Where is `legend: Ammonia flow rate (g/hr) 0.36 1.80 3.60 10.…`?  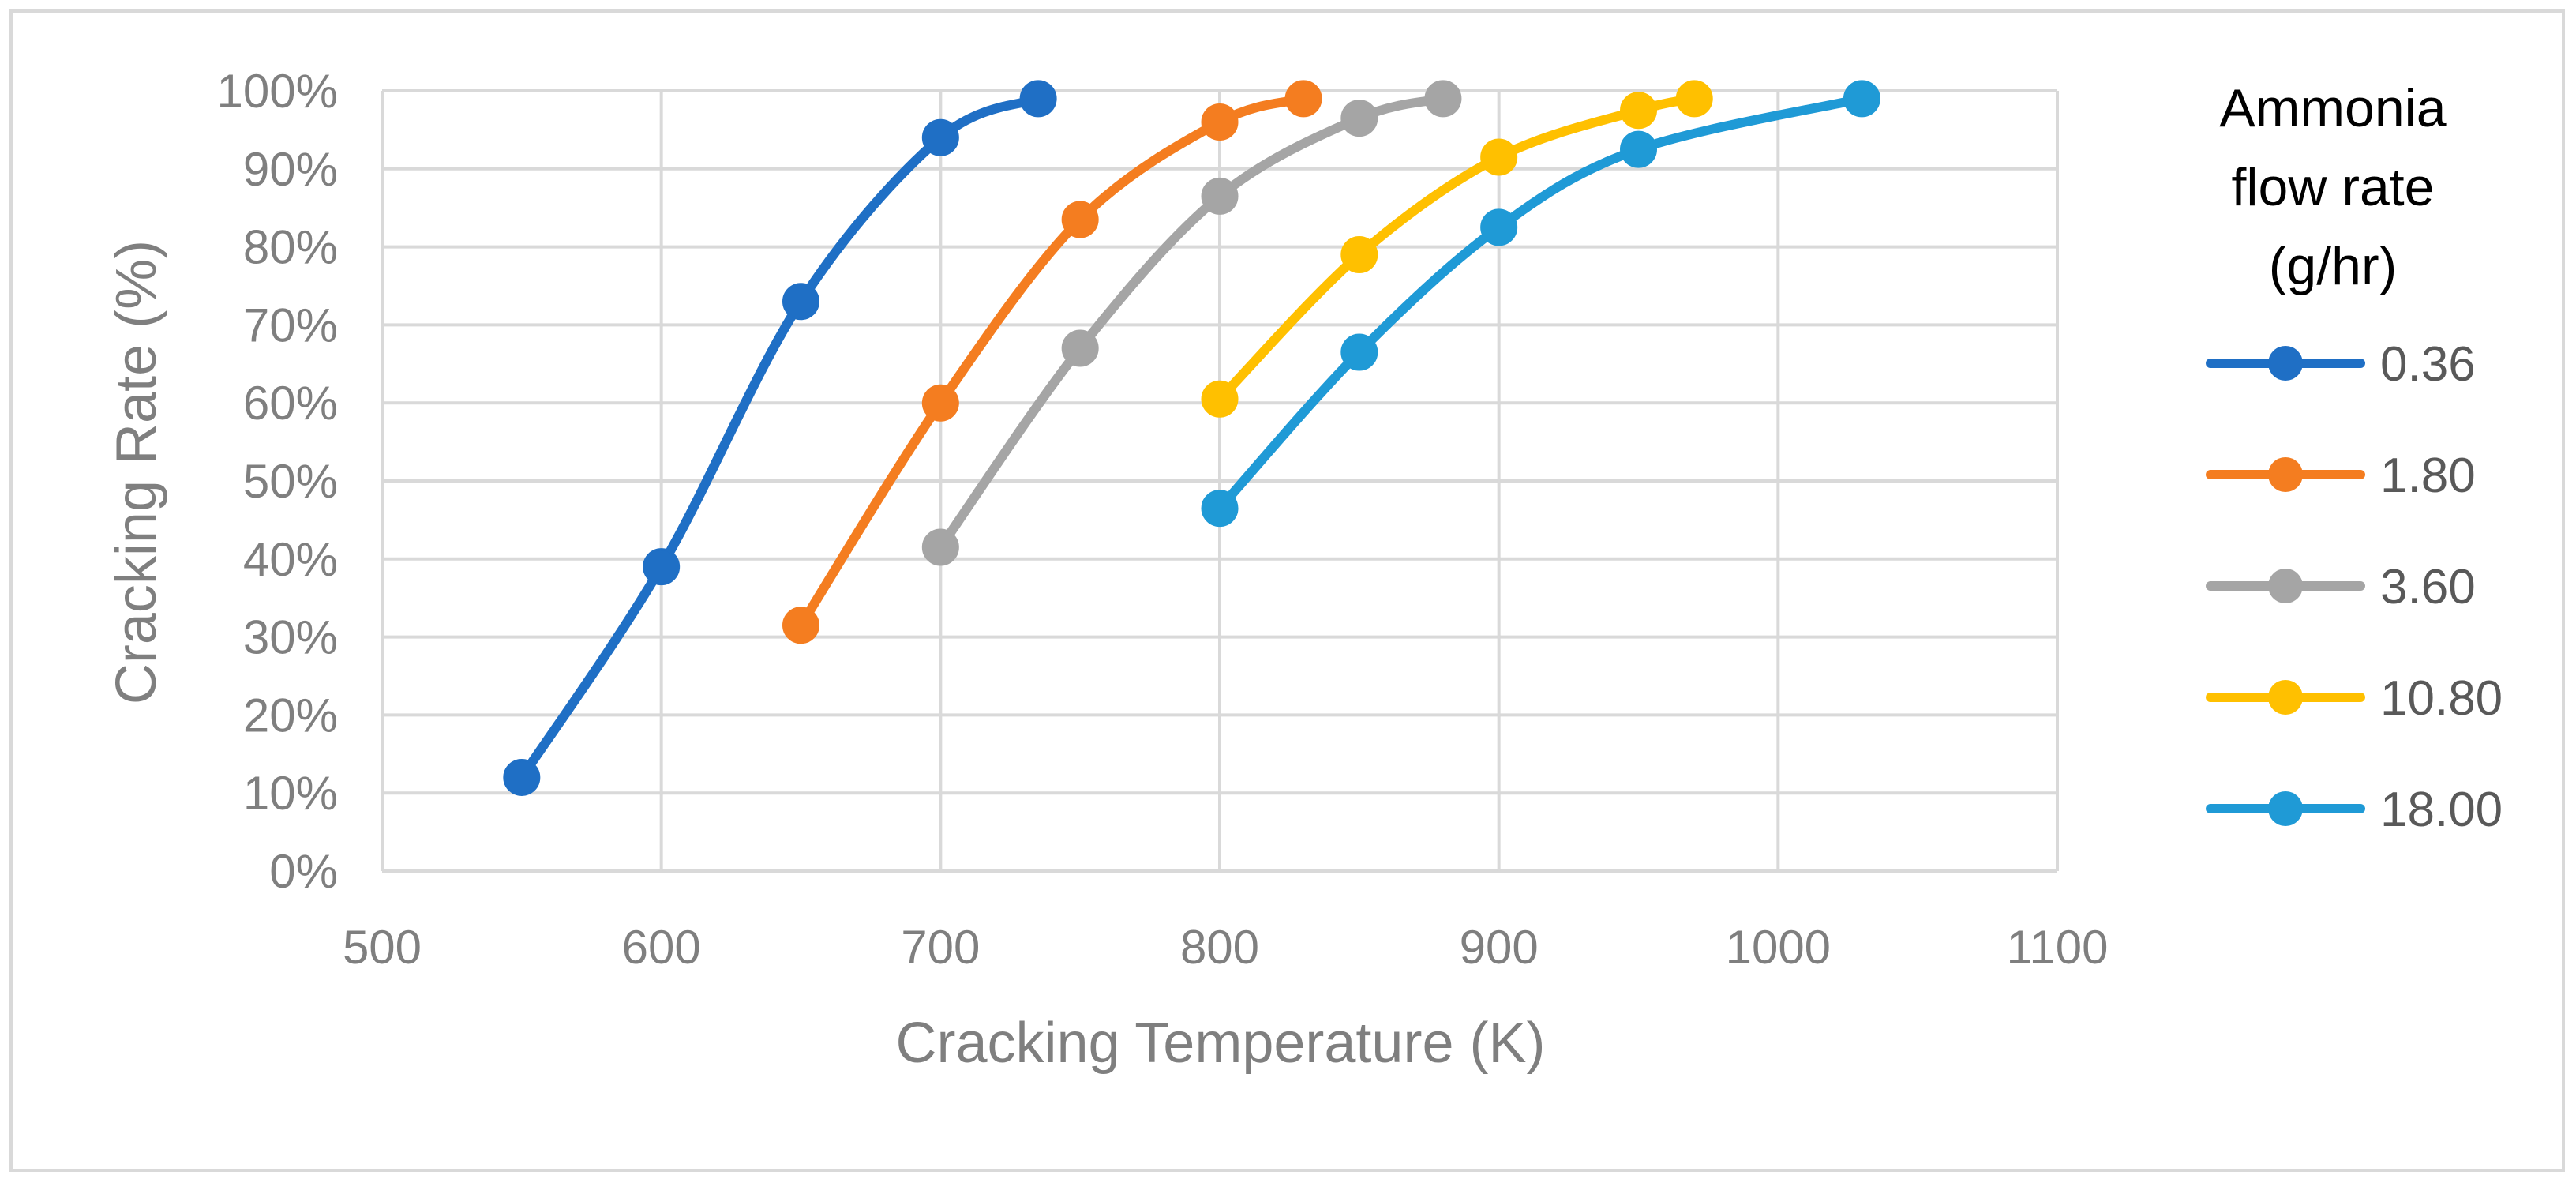 legend: Ammonia flow rate (g/hr) 0.36 1.80 3.60 10.… is located at coordinates (2354, 457).